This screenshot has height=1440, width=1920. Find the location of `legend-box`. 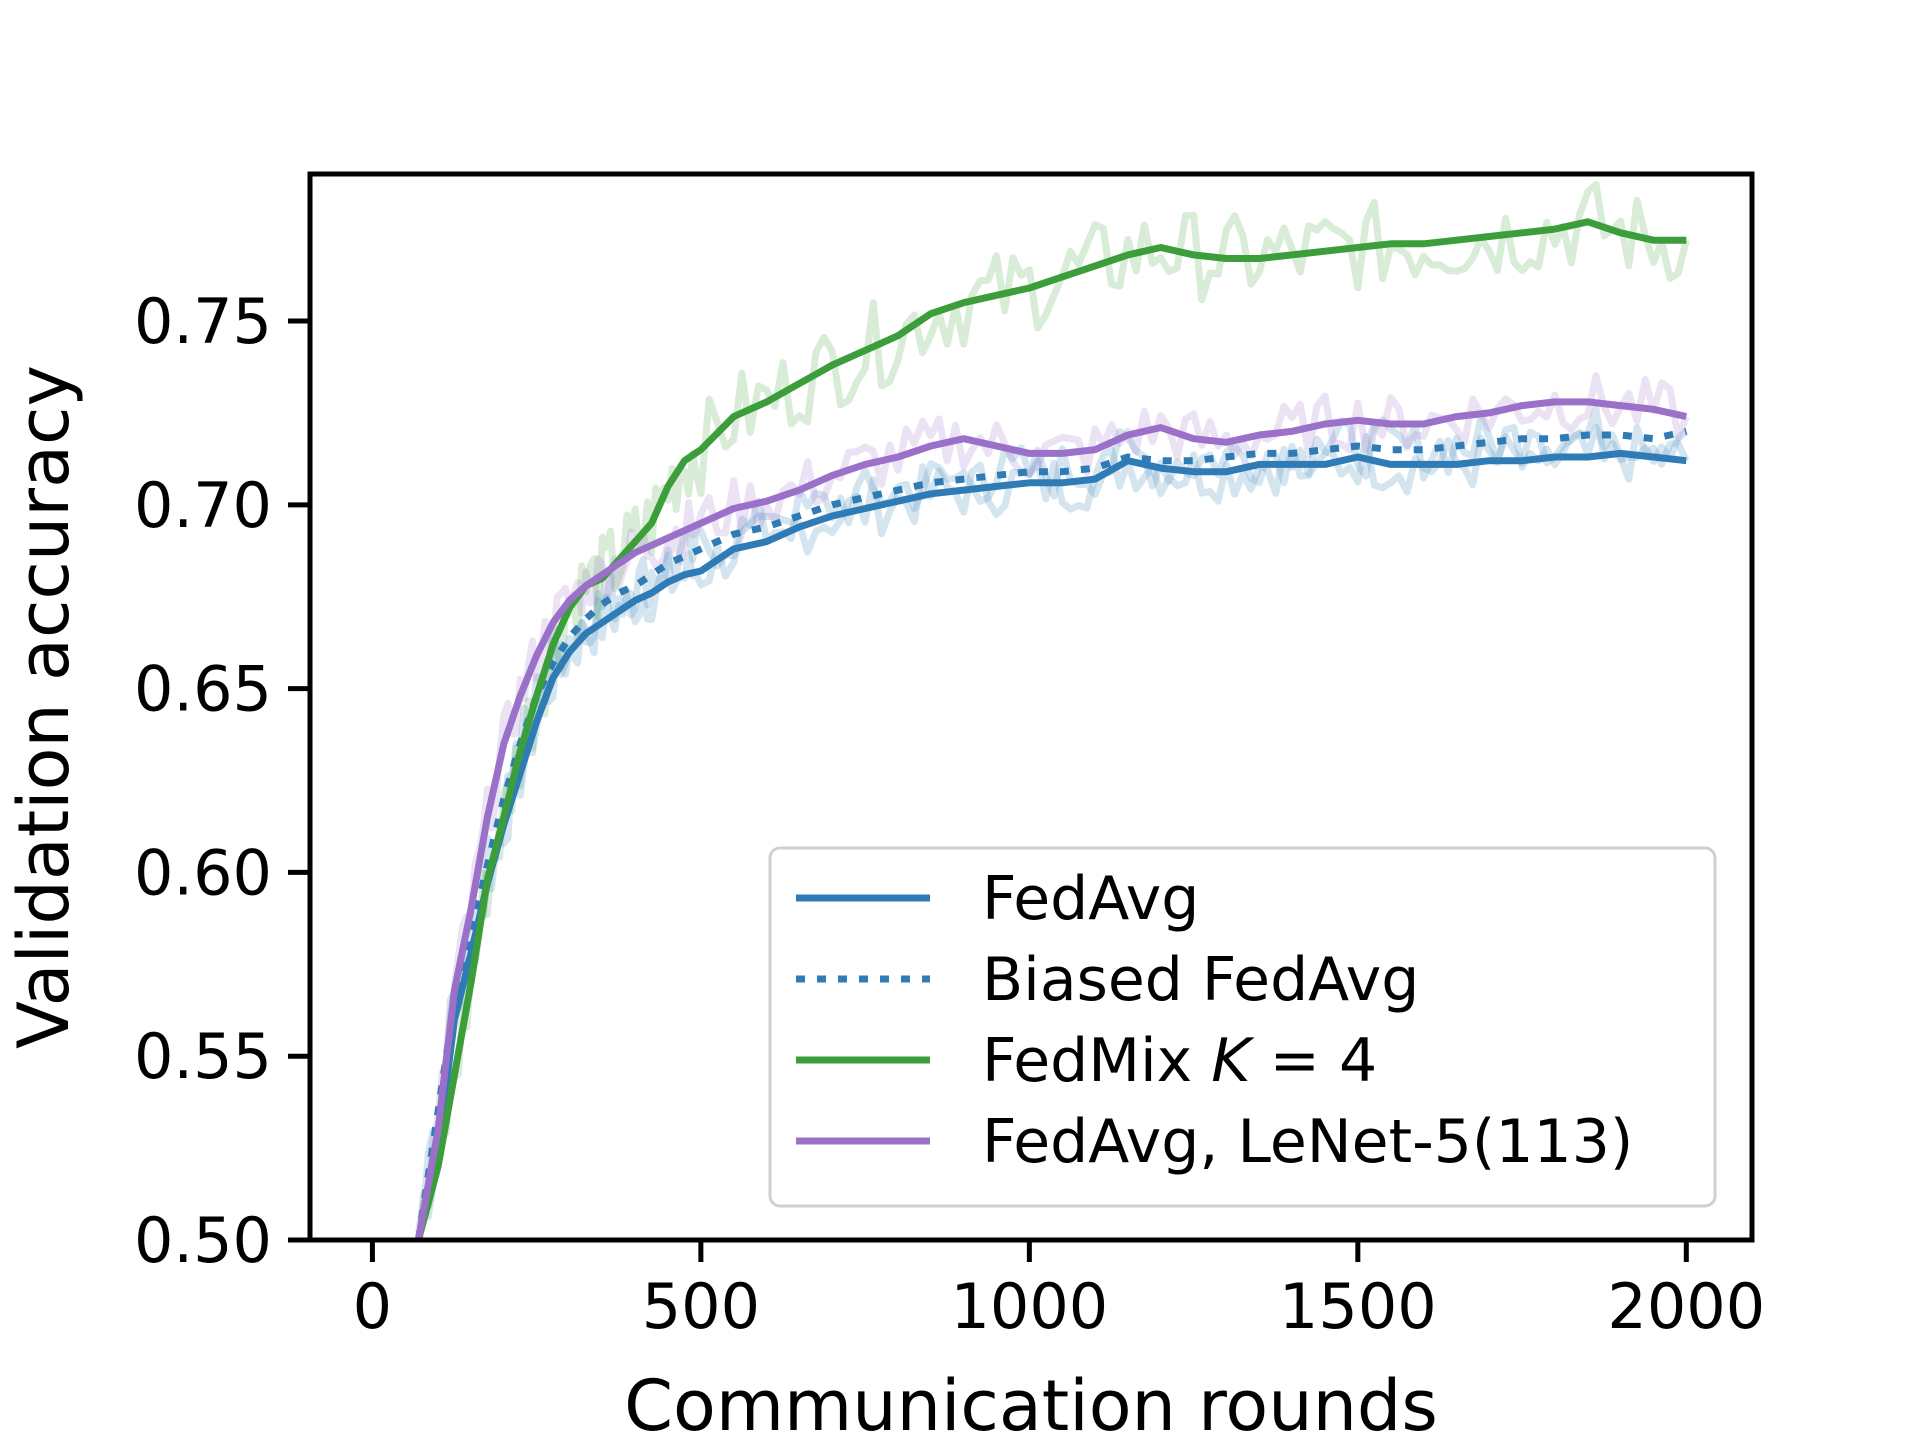

legend-box is located at coordinates (1242, 1027).